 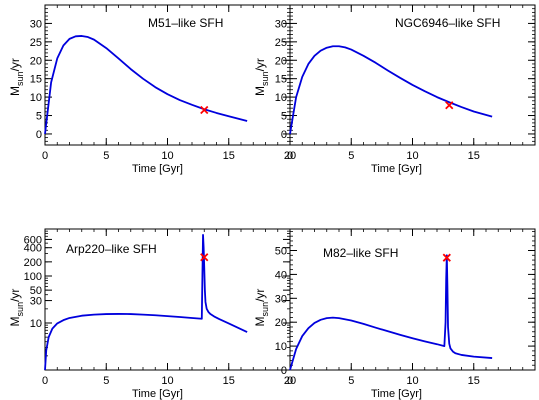 I want to click on y-tick-label: 600, so click(x=33, y=240).